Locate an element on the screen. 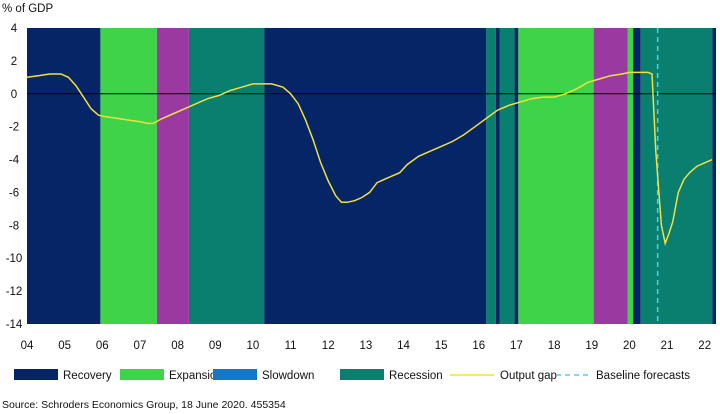 The width and height of the screenshot is (720, 414). legend-item-baseline-forecasts: Baseline forecasts is located at coordinates (623, 376).